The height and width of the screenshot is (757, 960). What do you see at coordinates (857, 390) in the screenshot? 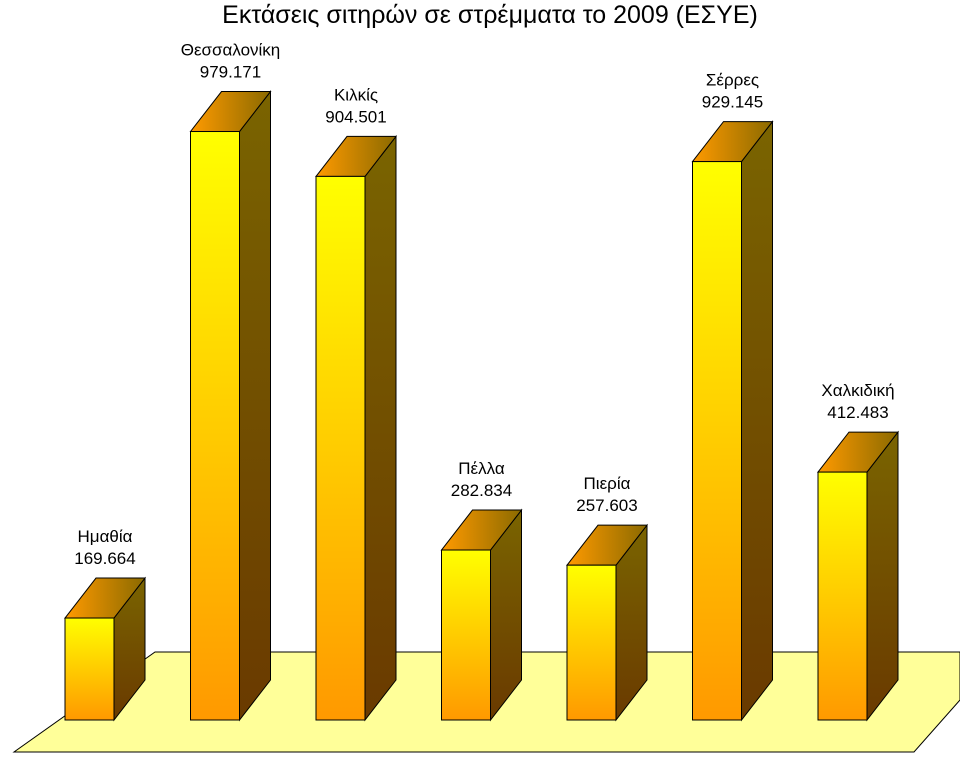
I see `category-label: Χαλκιδική` at bounding box center [857, 390].